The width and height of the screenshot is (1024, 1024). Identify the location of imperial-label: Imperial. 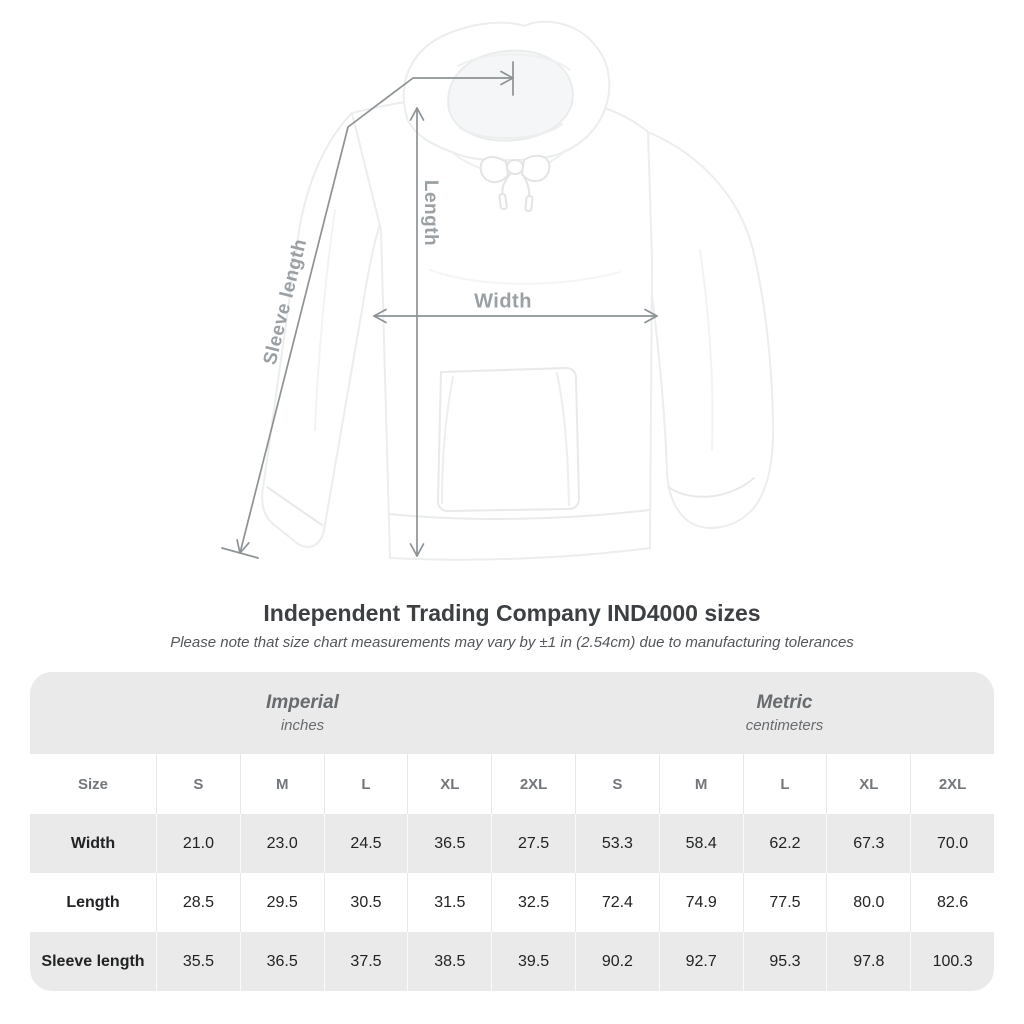
(302, 702).